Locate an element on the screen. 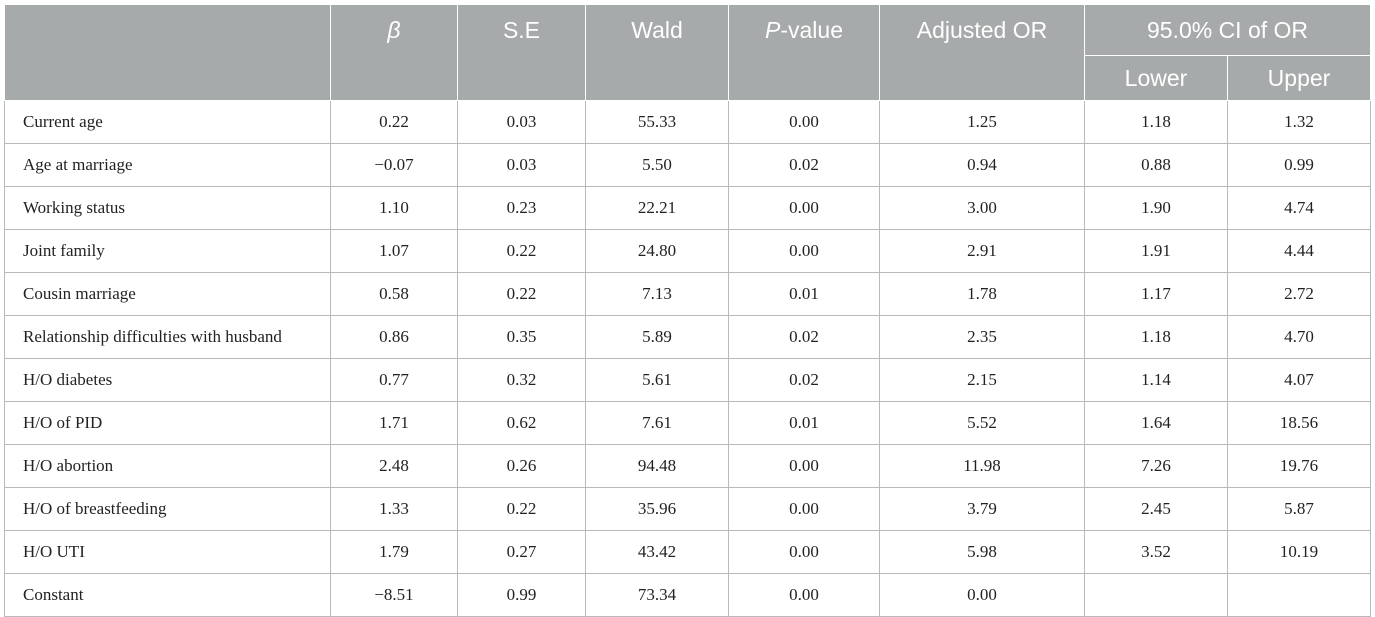 The width and height of the screenshot is (1375, 617). header-p-value: P-value is located at coordinates (804, 52).